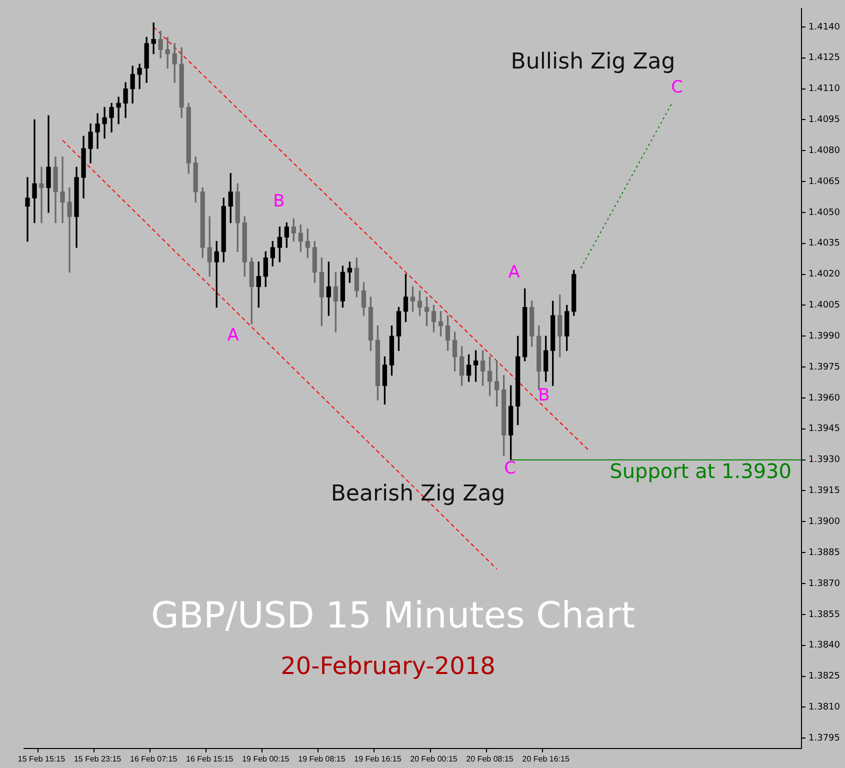  I want to click on y-tick-label: 1.3945, so click(824, 429).